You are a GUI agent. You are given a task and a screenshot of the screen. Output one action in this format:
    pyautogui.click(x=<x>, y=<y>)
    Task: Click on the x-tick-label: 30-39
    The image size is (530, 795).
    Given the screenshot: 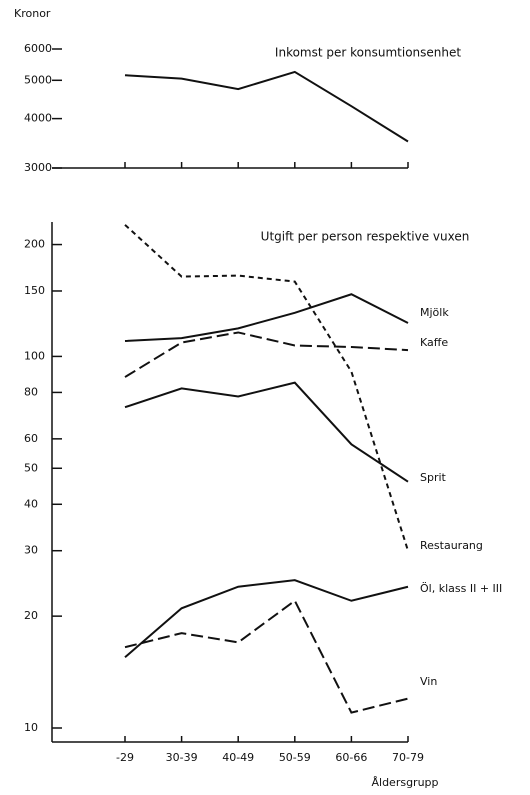 What is the action you would take?
    pyautogui.click(x=182, y=757)
    